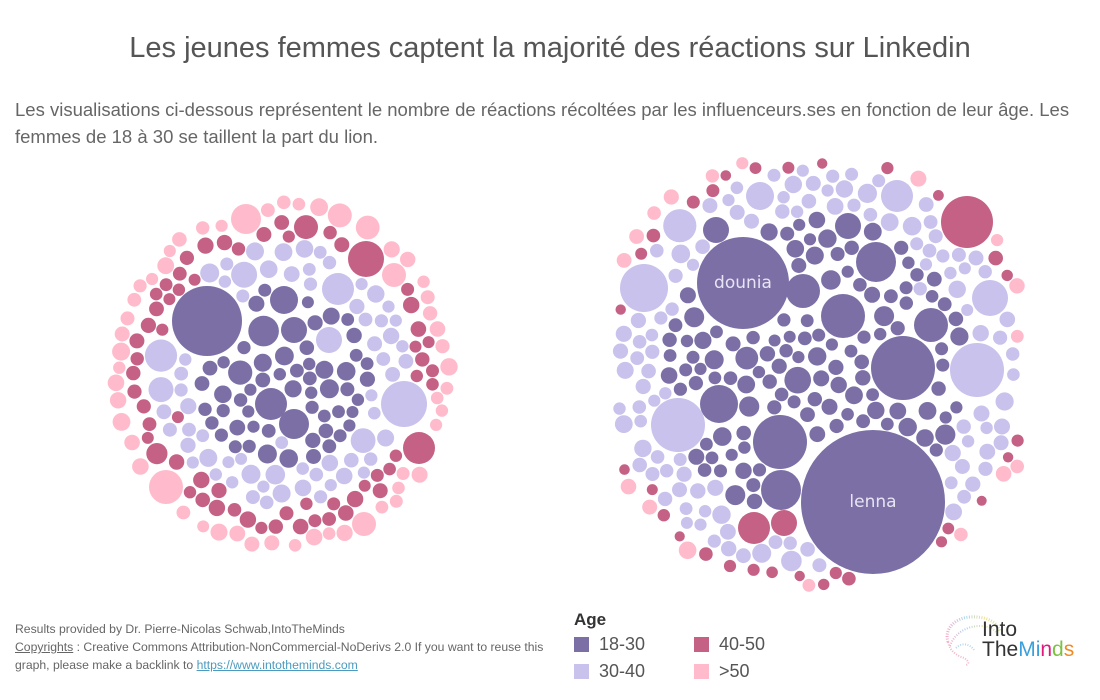 The image size is (1100, 700). I want to click on legend-item-18-30: 18-30, so click(634, 644).